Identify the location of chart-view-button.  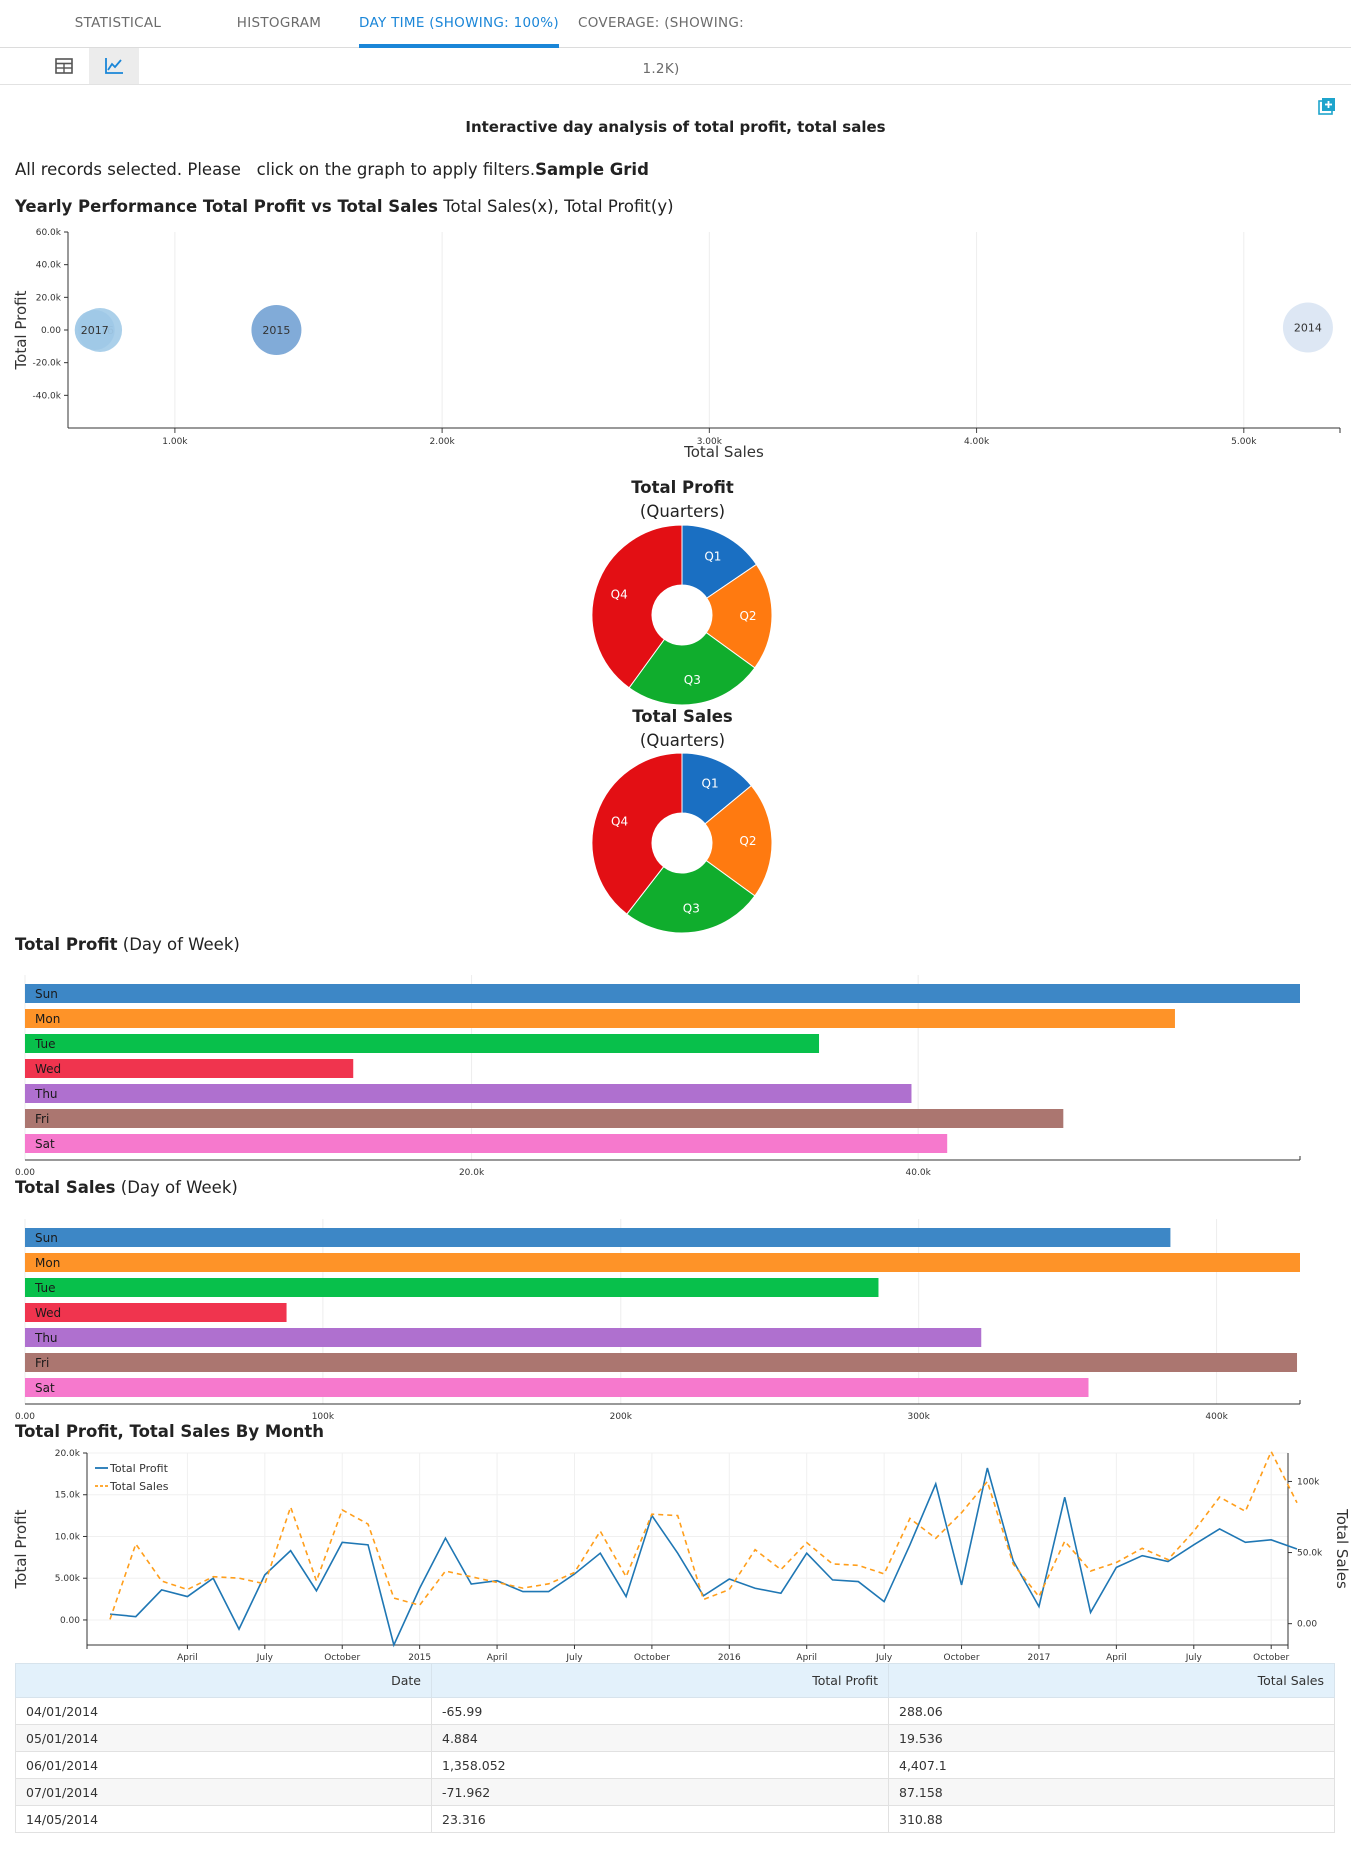
(114, 66).